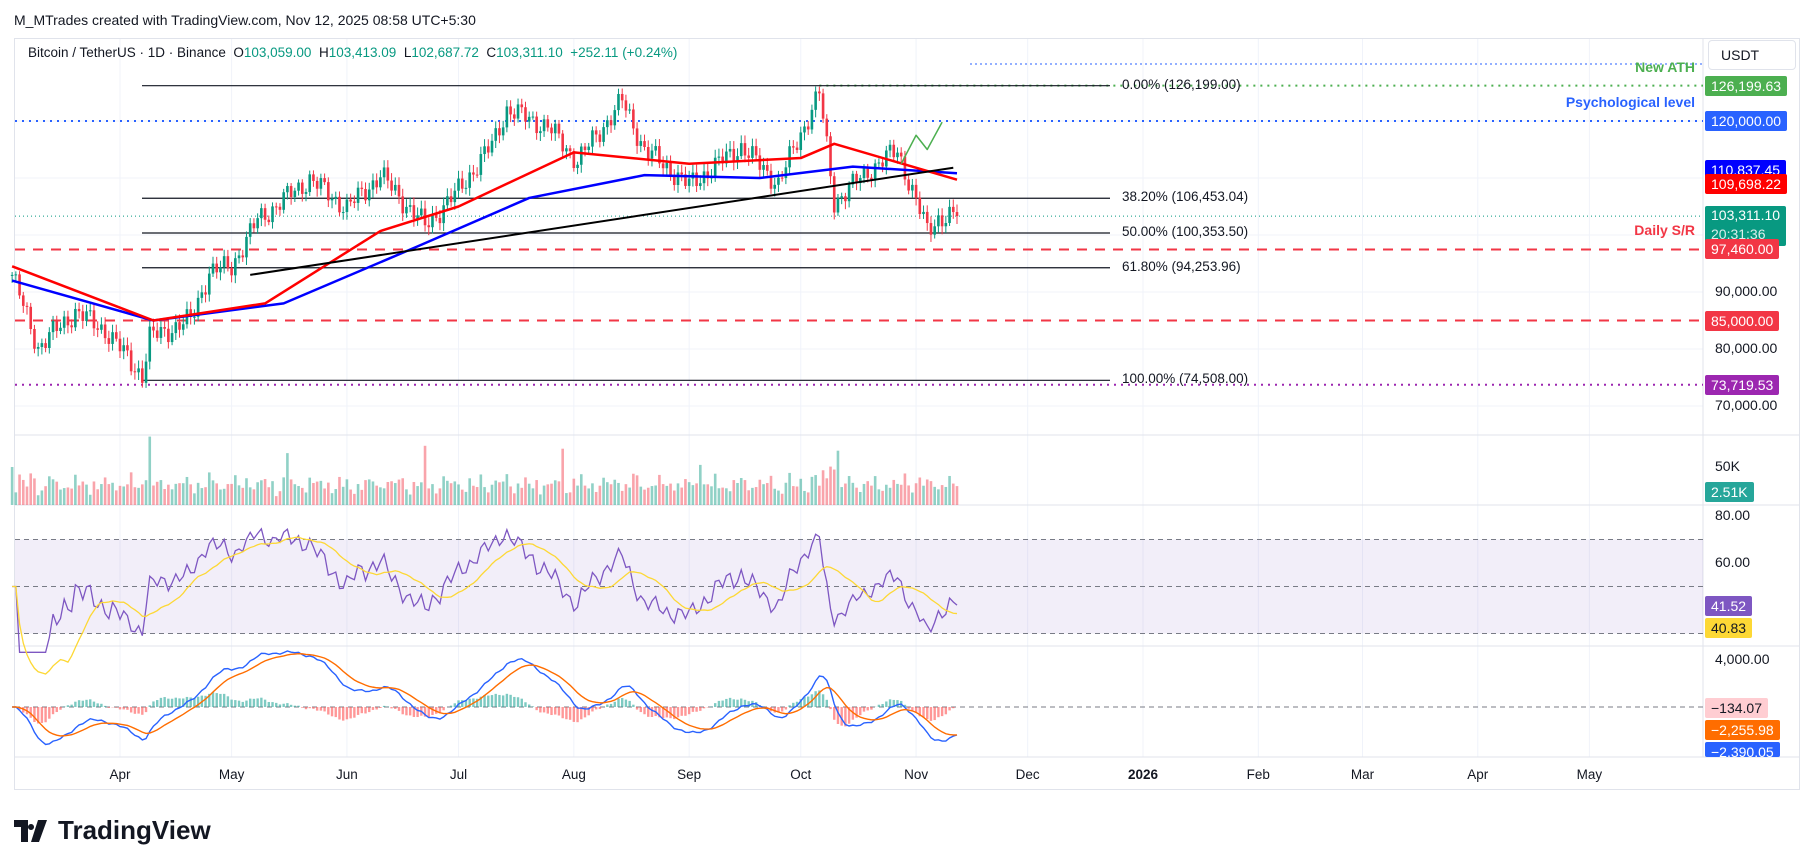 Image resolution: width=1814 pixels, height=867 pixels. Describe the element at coordinates (1742, 249) in the screenshot. I see `price-tag: 97,460.00` at that location.